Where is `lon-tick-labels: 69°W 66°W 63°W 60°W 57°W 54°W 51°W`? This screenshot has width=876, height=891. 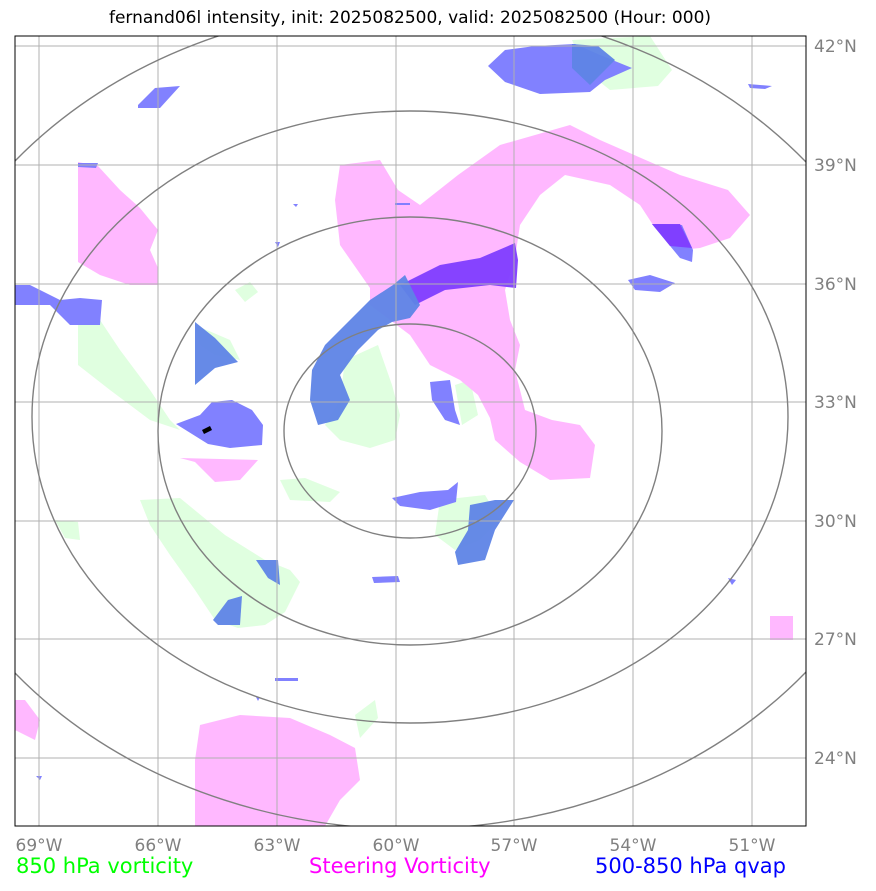
lon-tick-labels: 69°W 66°W 63°W 60°W 57°W 54°W 51°W is located at coordinates (396, 846).